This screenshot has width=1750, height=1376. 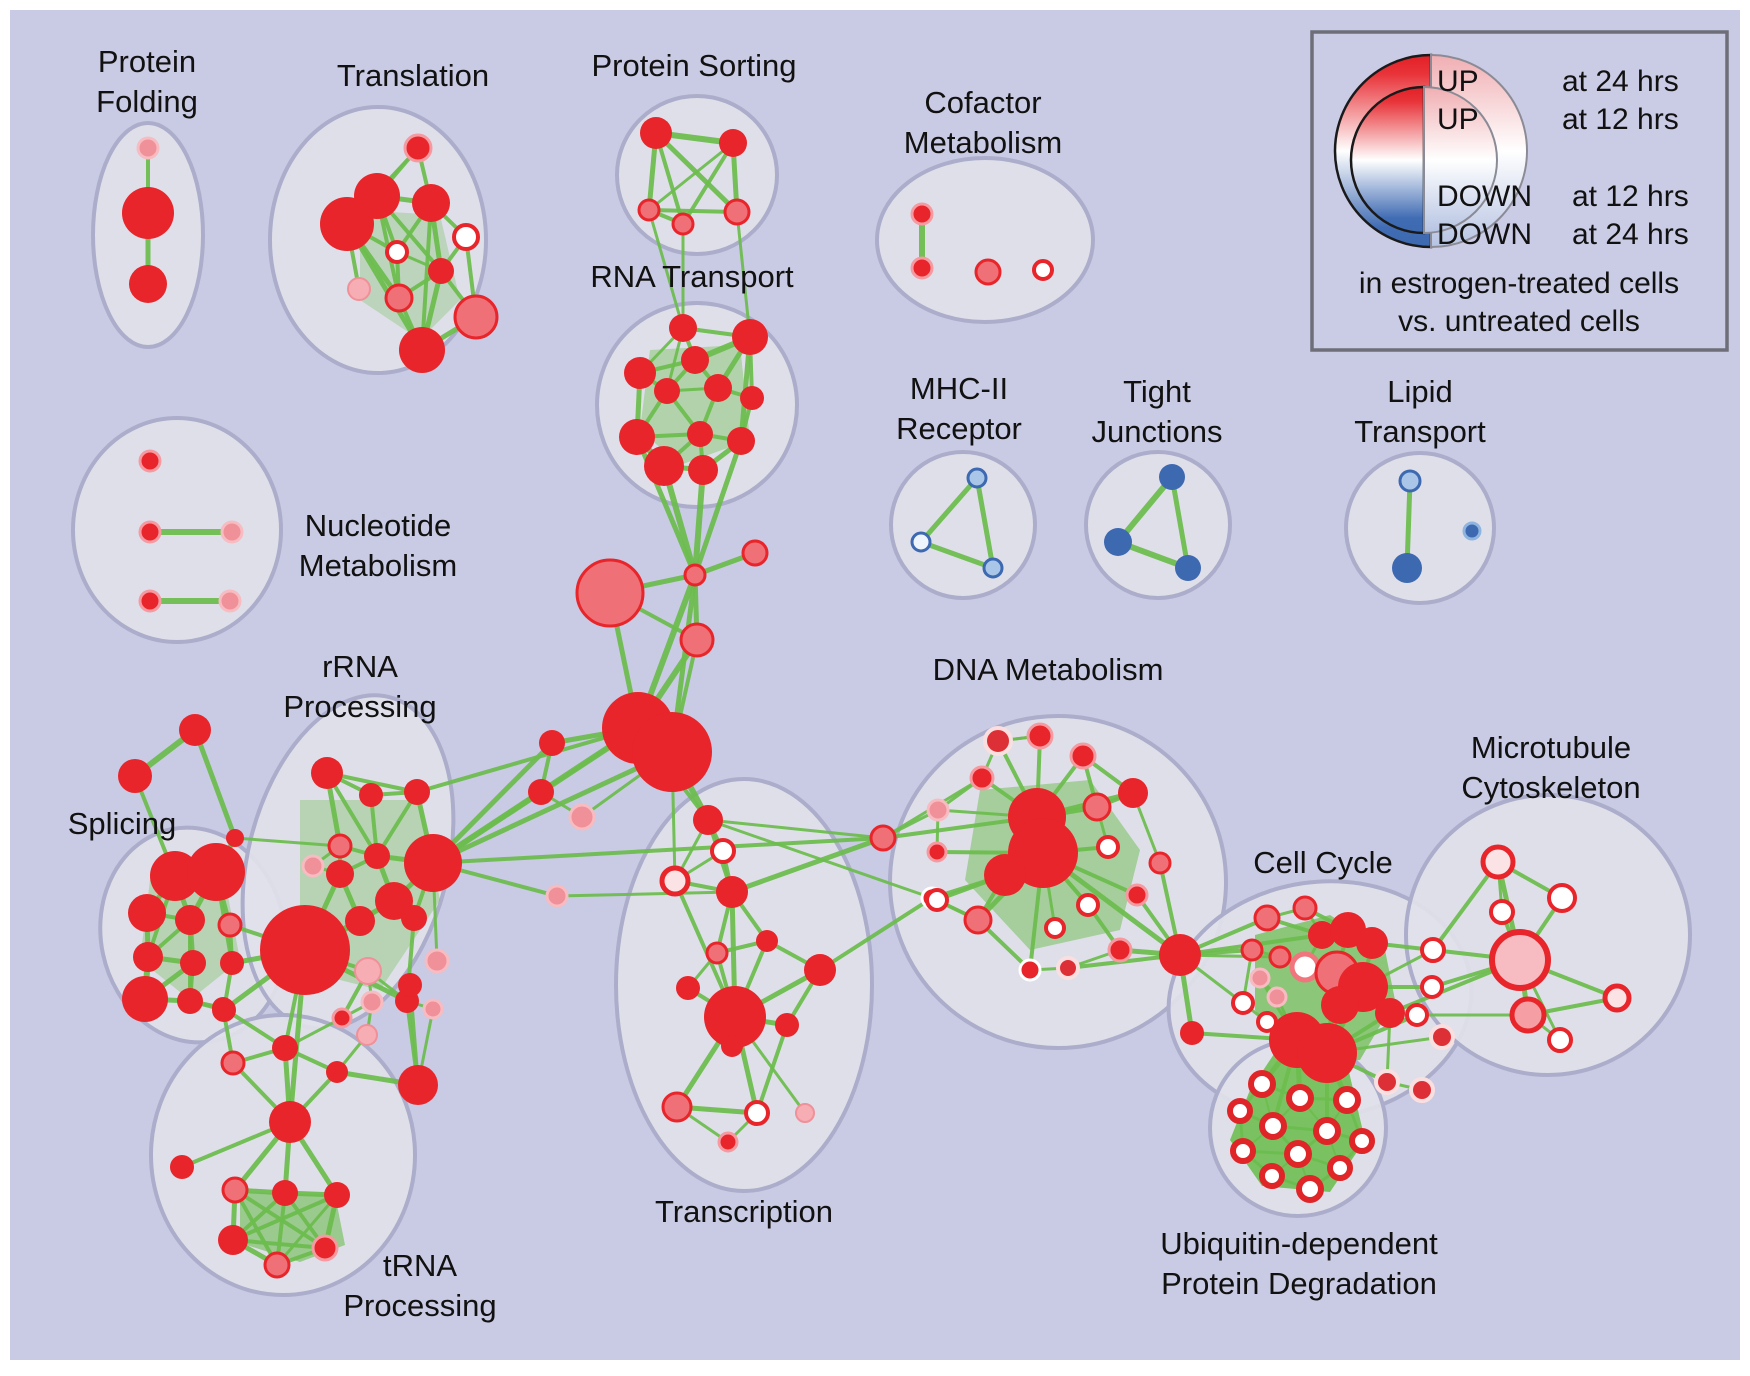 What do you see at coordinates (1432, 987) in the screenshot?
I see `network-node-ccR2` at bounding box center [1432, 987].